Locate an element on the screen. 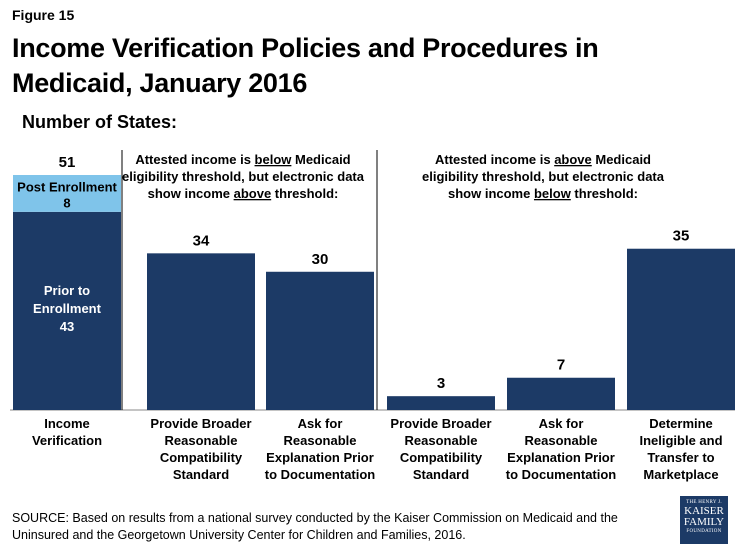 This screenshot has height=551, width=735. segment-value-prior: 43 is located at coordinates (67, 326).